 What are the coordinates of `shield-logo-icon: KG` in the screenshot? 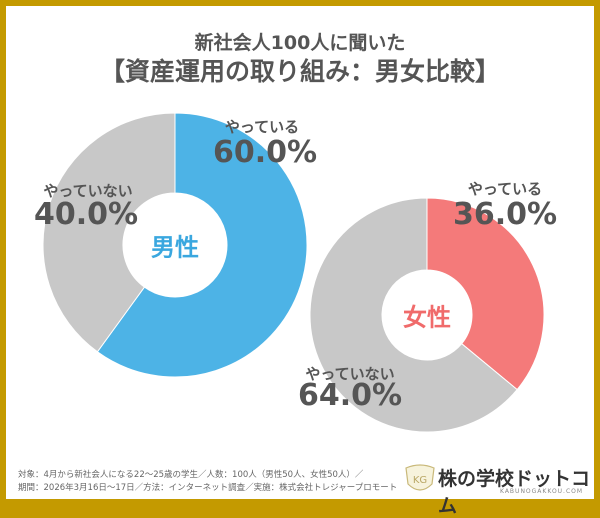 It's located at (420, 477).